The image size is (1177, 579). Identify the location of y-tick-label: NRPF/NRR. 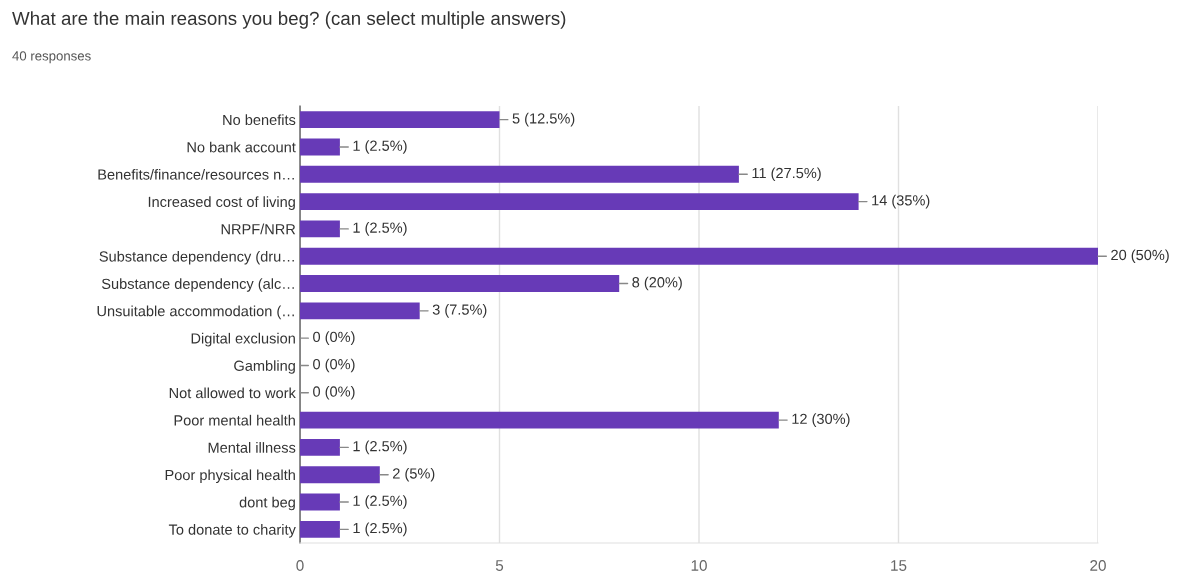
(258, 229).